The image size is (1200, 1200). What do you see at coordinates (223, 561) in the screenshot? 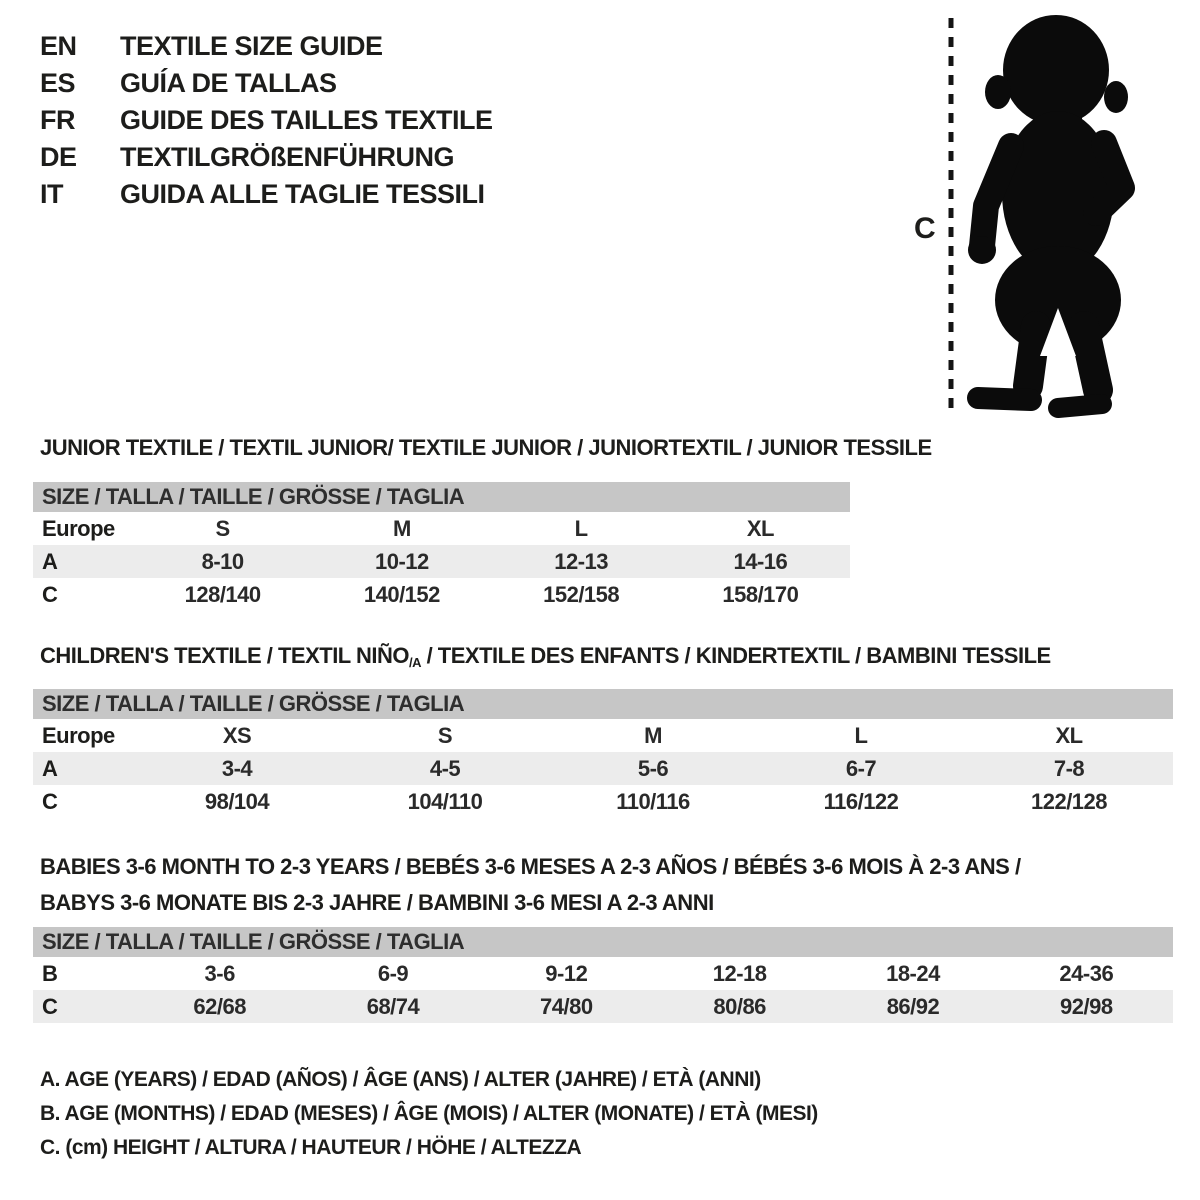
I see `table-cell: 8-10` at bounding box center [223, 561].